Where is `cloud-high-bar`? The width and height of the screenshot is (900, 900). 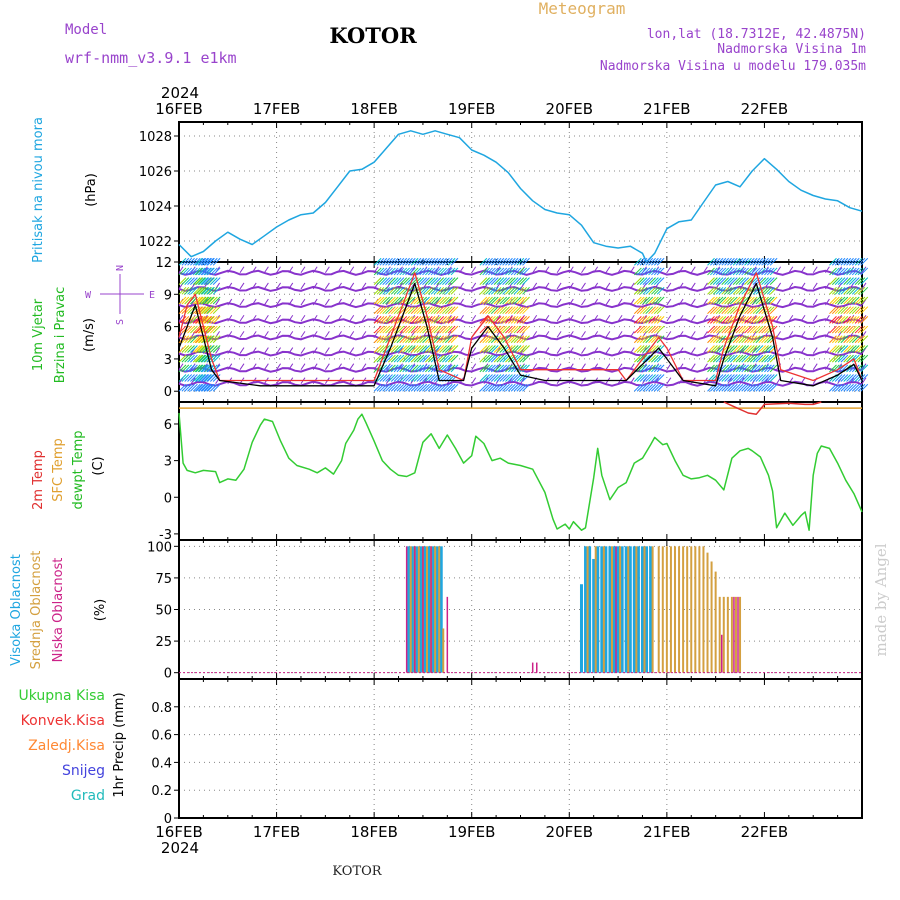
cloud-high-bar is located at coordinates (433, 609).